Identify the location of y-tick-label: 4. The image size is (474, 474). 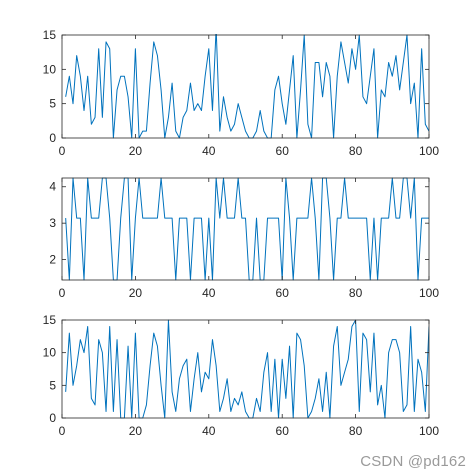
(52, 187).